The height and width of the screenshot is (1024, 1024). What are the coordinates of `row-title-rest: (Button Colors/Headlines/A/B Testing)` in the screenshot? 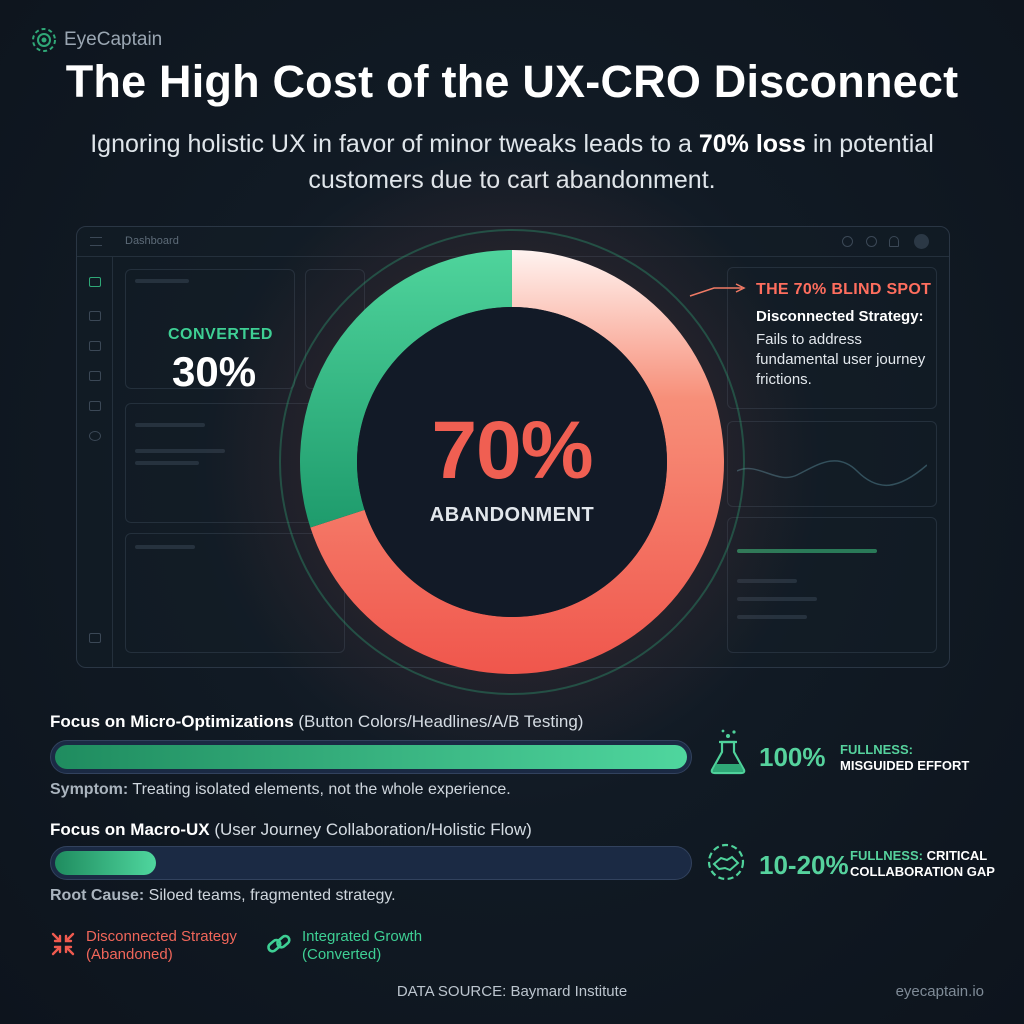 It's located at (438, 721).